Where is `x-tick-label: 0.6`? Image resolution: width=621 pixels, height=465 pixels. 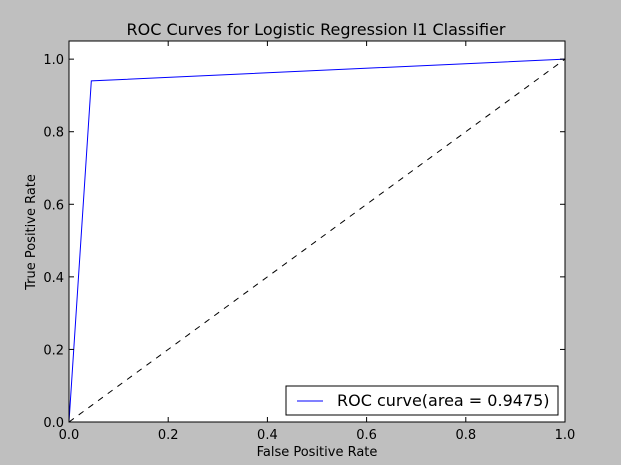 x-tick-label: 0.6 is located at coordinates (366, 435).